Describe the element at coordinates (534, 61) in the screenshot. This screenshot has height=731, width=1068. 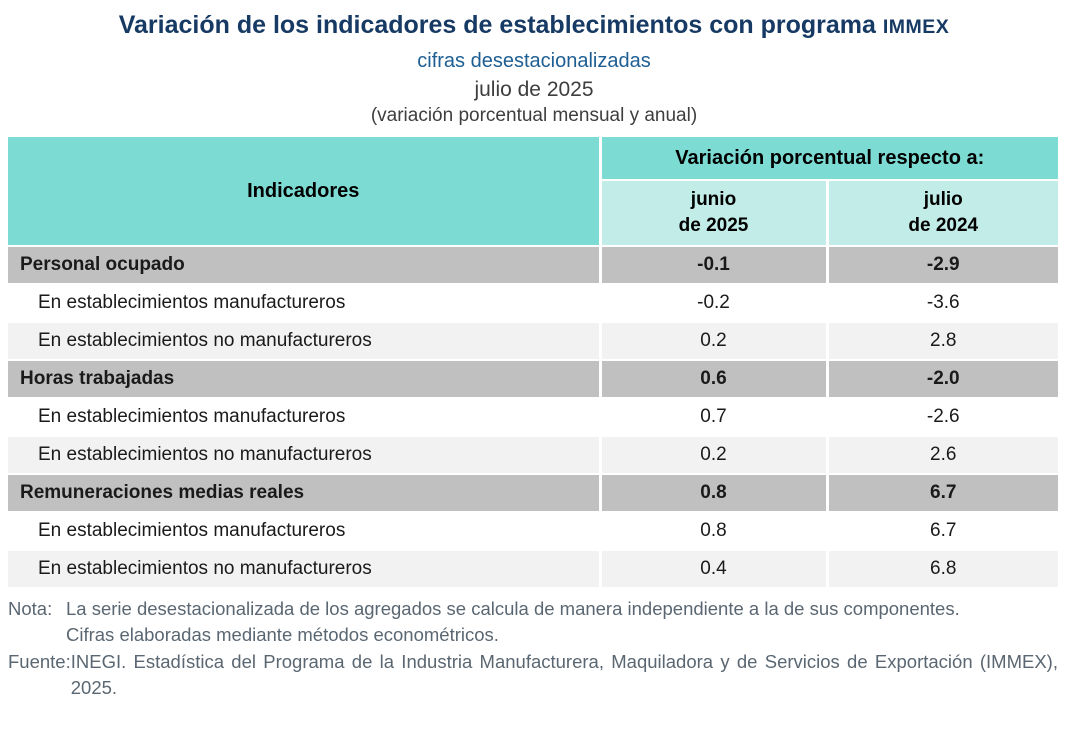
I see `subtitle: cifras desestacionalizadas` at that location.